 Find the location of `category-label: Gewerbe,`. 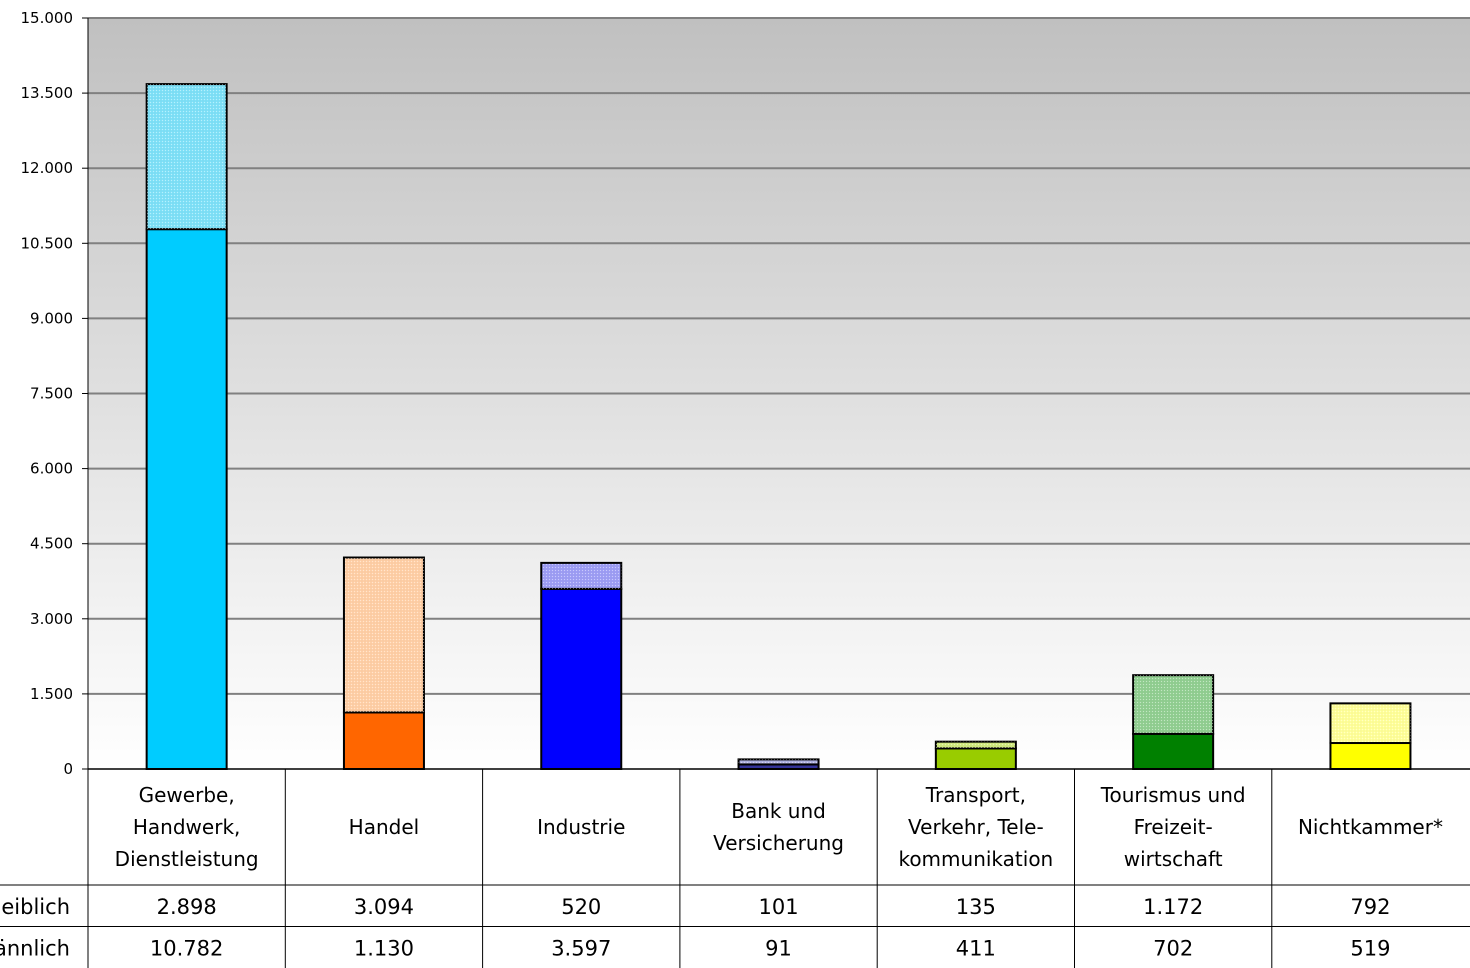

category-label: Gewerbe, is located at coordinates (187, 795).